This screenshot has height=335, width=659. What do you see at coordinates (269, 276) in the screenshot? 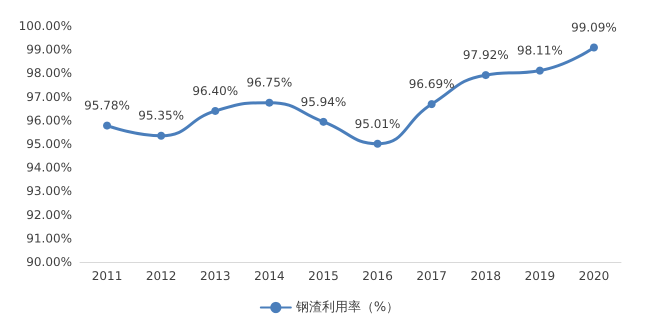
I see `x-tick-label: 2014` at bounding box center [269, 276].